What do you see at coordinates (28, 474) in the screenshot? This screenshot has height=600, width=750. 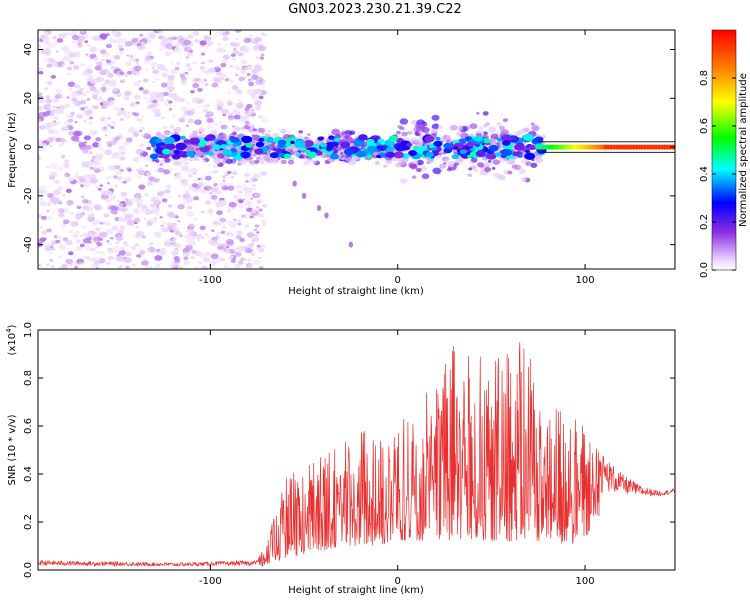 I see `y-tick-label: 0.4` at bounding box center [28, 474].